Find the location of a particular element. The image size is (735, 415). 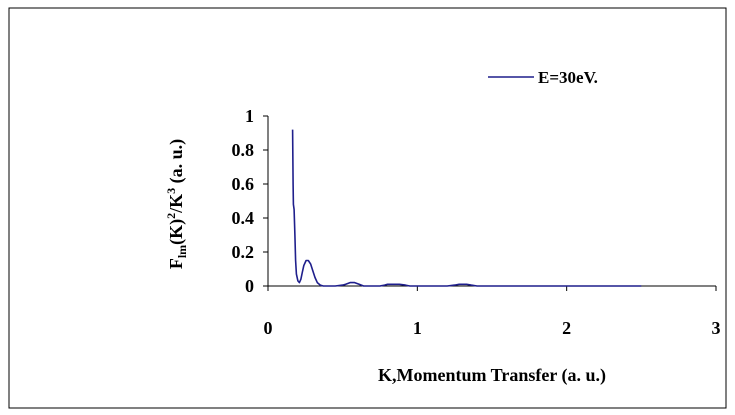

y-tick-label: 1 is located at coordinates (249, 116).